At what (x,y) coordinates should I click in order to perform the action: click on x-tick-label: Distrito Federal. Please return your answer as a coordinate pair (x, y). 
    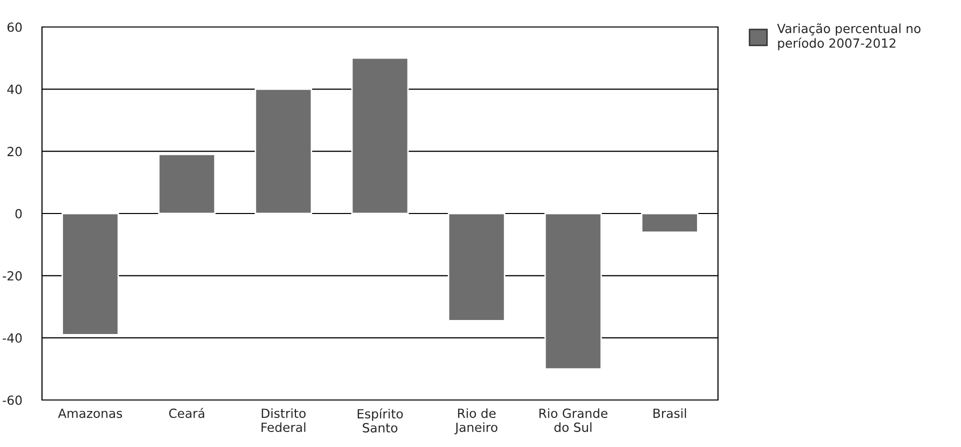
    Looking at the image, I should click on (284, 420).